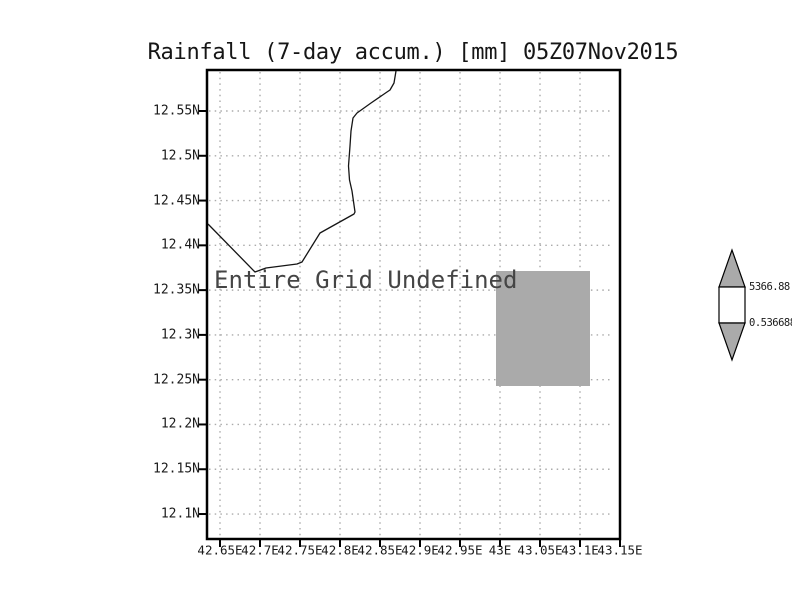  I want to click on y-tick-label: 12.45N, so click(176, 201).